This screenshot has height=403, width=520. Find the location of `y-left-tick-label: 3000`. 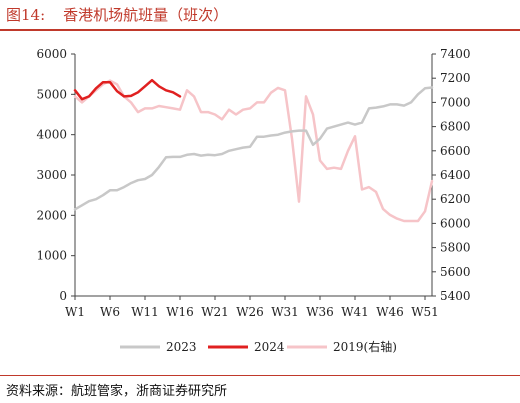

y-left-tick-label: 3000 is located at coordinates (51, 175).